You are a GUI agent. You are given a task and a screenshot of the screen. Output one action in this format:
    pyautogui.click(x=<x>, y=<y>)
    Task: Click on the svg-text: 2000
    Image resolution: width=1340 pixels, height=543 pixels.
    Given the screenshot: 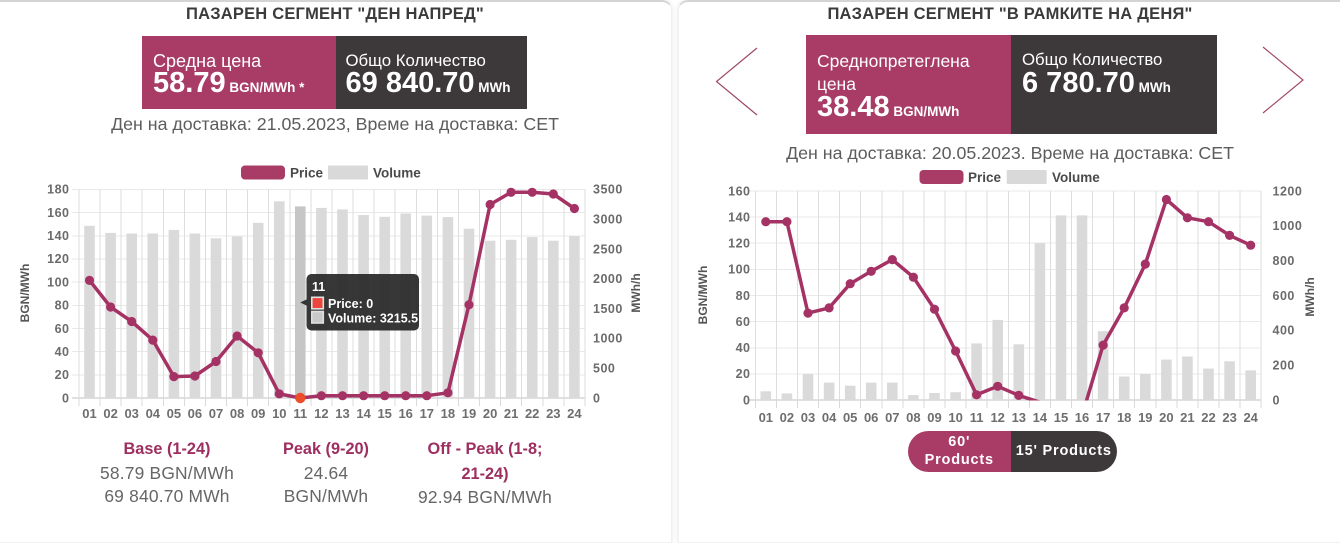 What is the action you would take?
    pyautogui.click(x=608, y=279)
    